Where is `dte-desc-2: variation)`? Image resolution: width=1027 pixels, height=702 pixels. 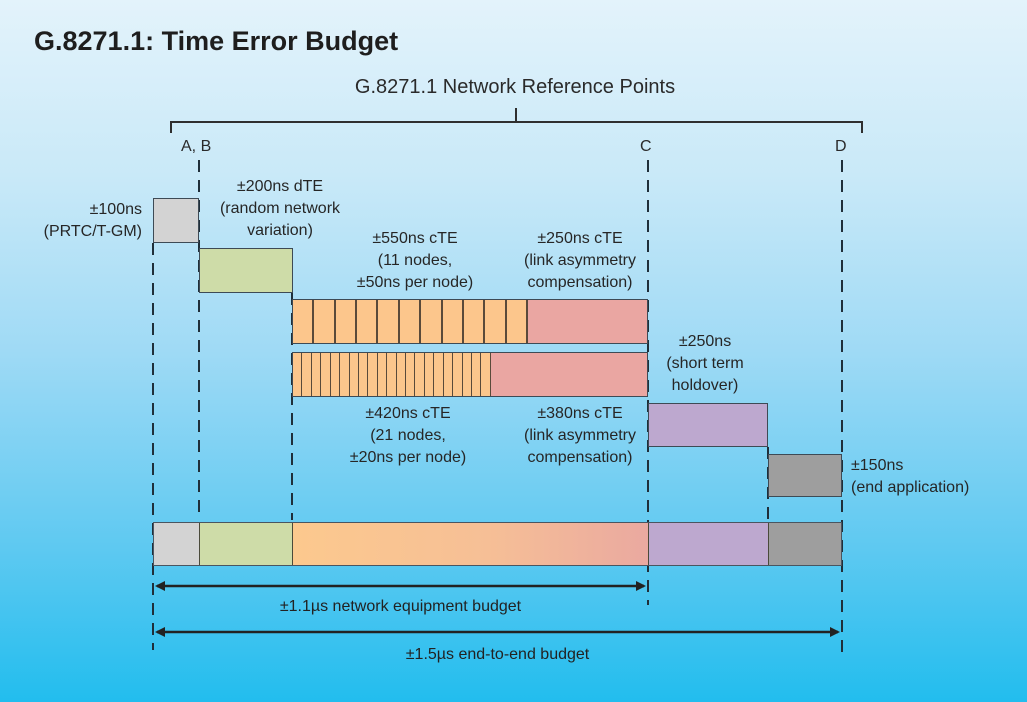
dte-desc-2: variation) is located at coordinates (280, 230).